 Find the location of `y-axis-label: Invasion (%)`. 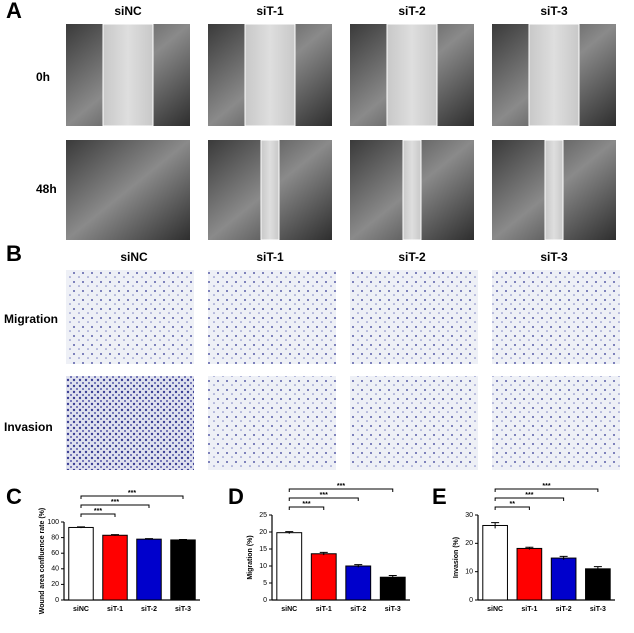

y-axis-label: Invasion (%) is located at coordinates (456, 557).